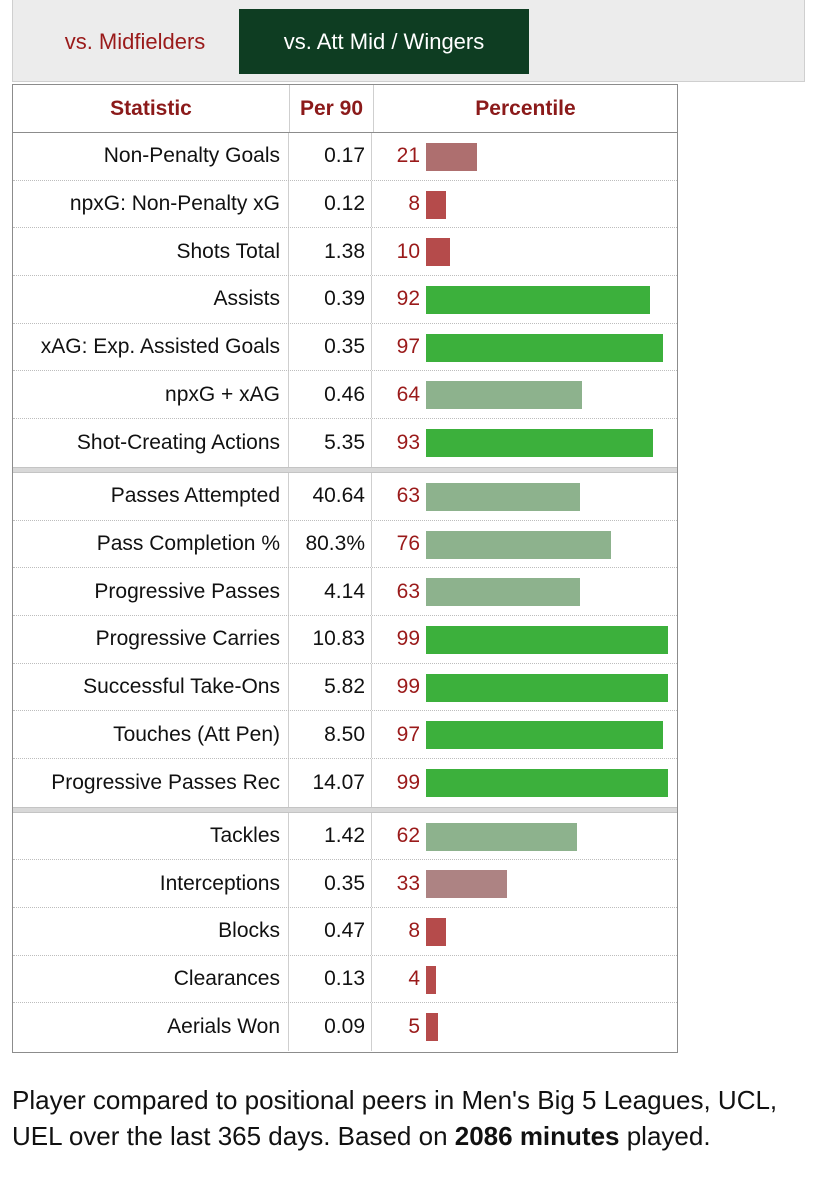 Image resolution: width=818 pixels, height=1200 pixels. Describe the element at coordinates (330, 1027) in the screenshot. I see `per90-value: 0.09` at that location.